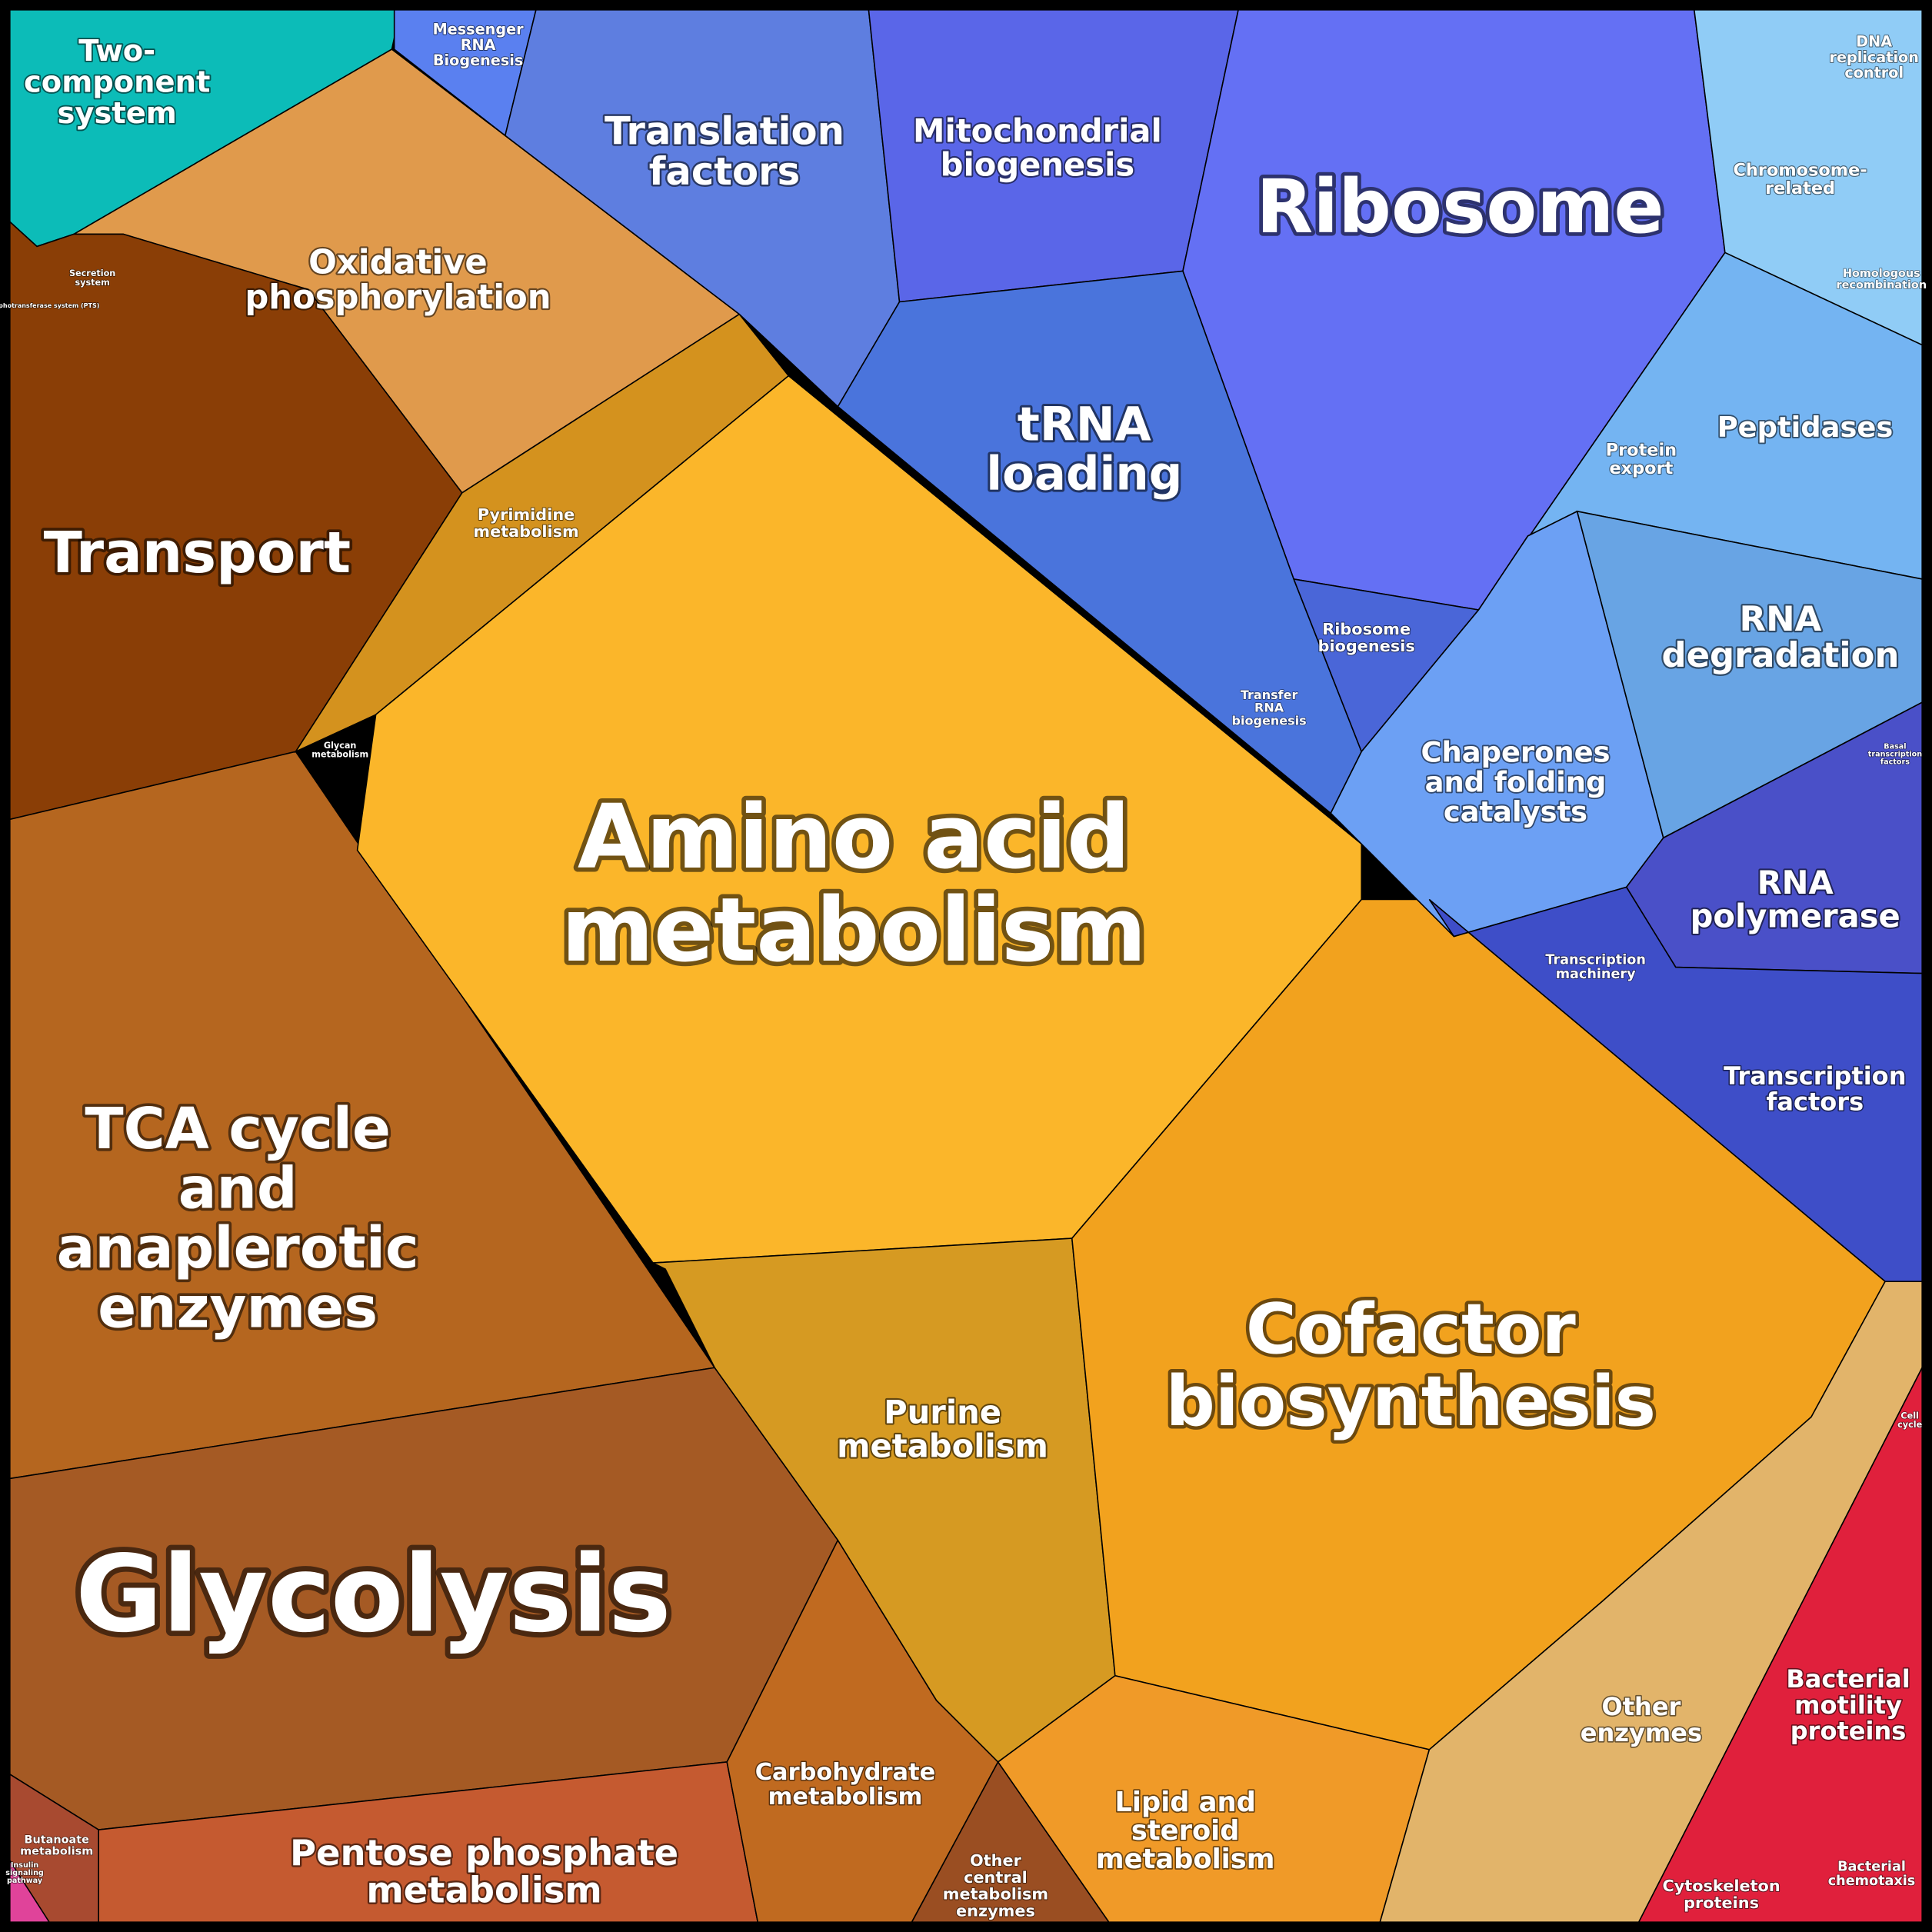  I want to click on region-label: Butanoate, so click(56, 1840).